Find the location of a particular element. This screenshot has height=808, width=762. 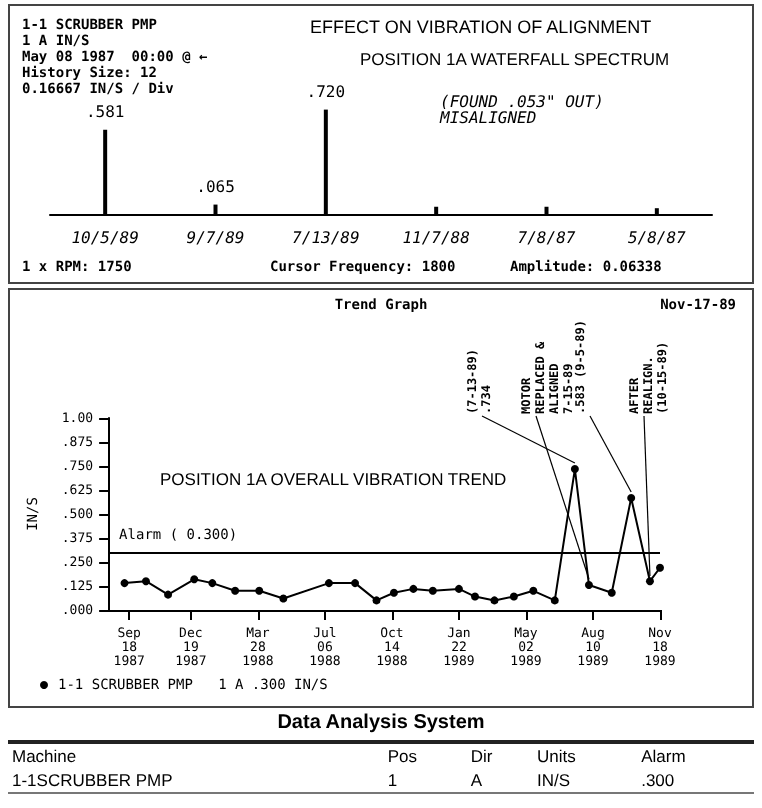

text: Machine is located at coordinates (44, 756).